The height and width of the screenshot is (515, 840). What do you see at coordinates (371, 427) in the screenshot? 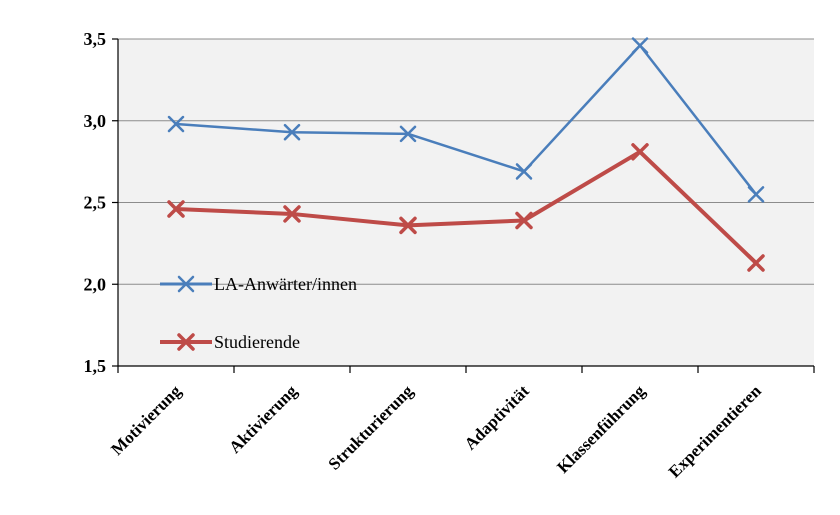
I see `x-tick-label: Strukturierung` at bounding box center [371, 427].